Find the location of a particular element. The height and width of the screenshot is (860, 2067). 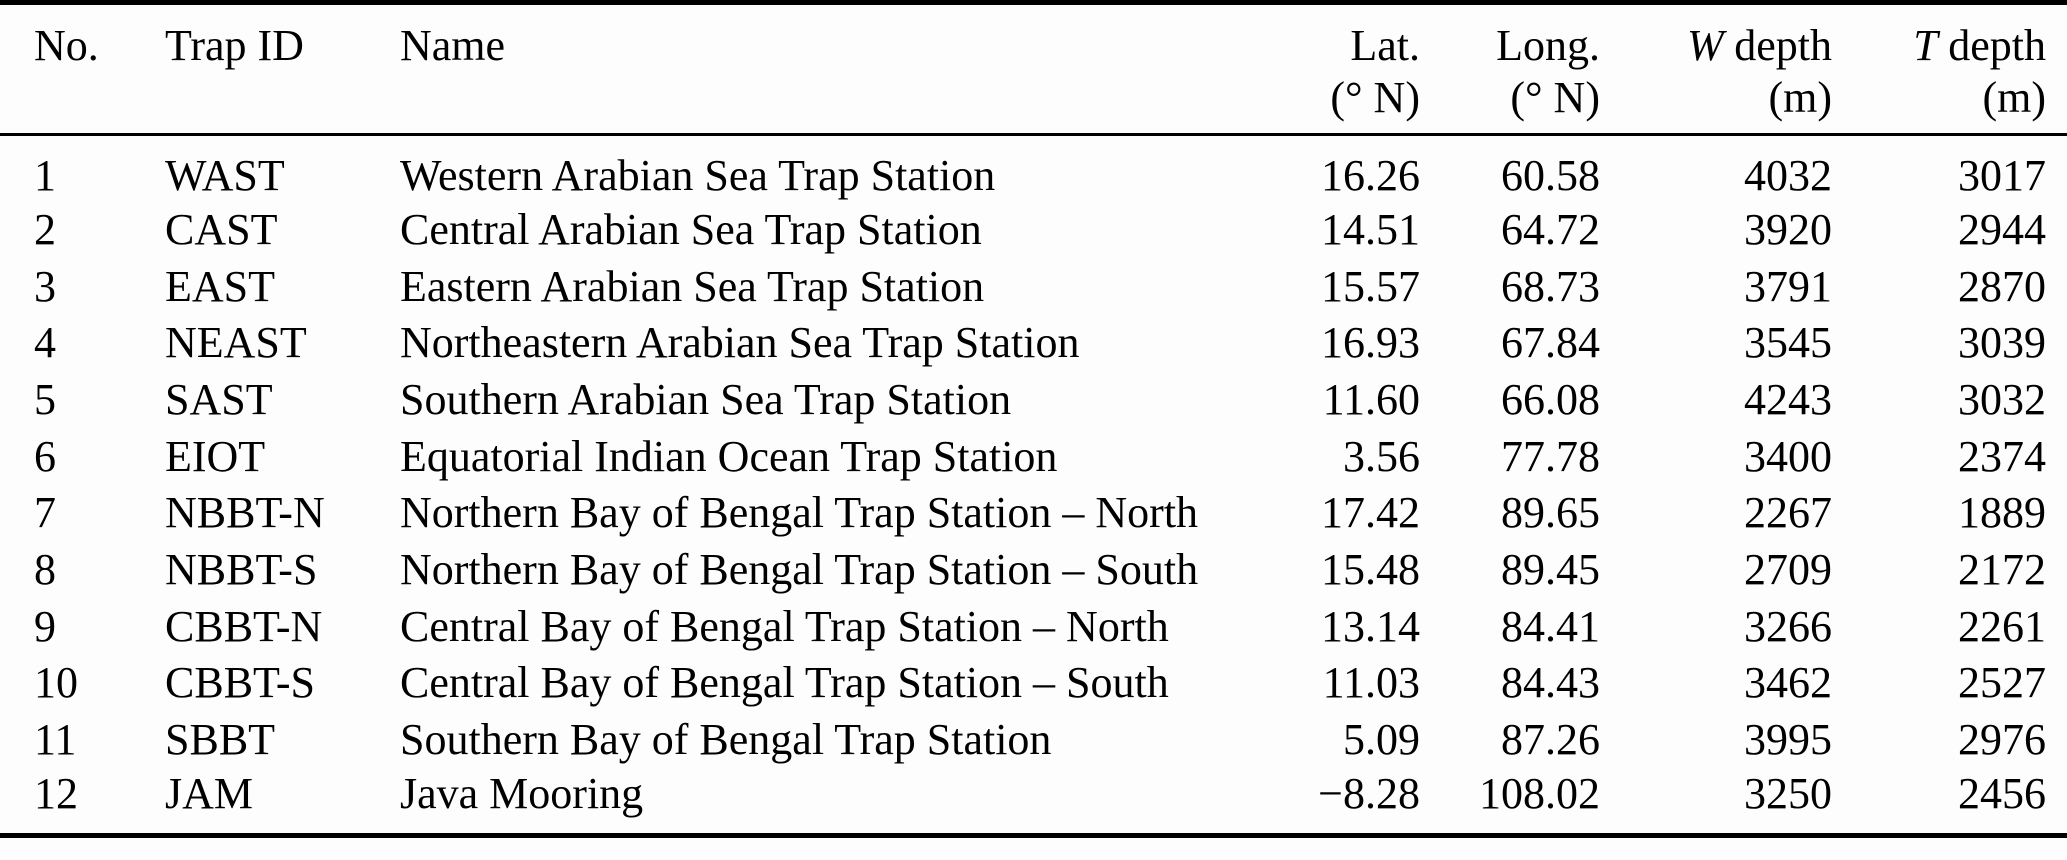

cell-lat: −8.28 is located at coordinates (1369, 793).